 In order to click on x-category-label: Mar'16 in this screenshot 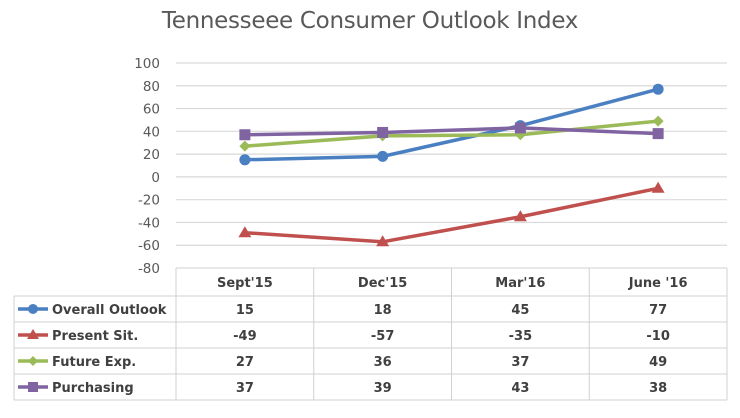, I will do `click(520, 283)`.